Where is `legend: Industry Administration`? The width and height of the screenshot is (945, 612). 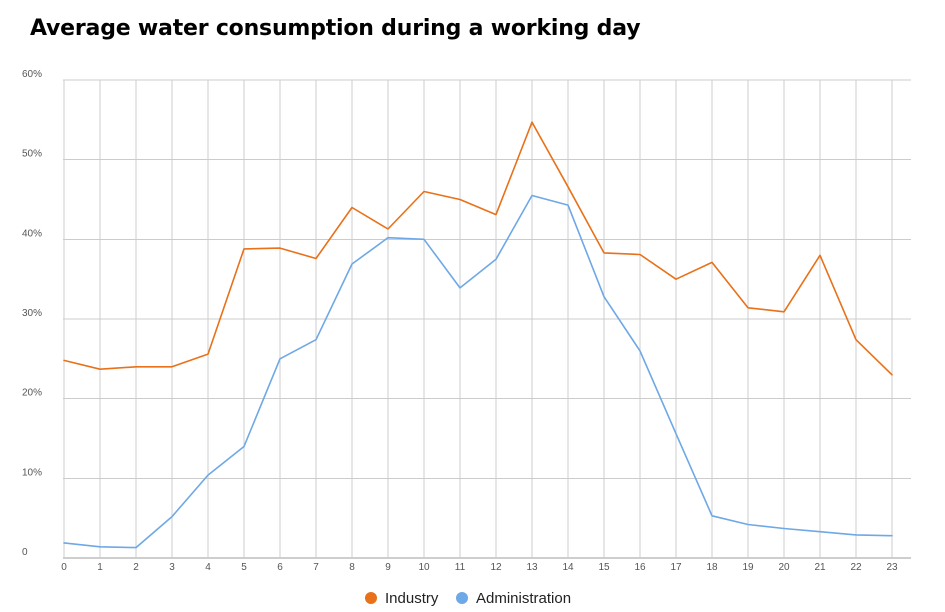 legend: Industry Administration is located at coordinates (468, 598).